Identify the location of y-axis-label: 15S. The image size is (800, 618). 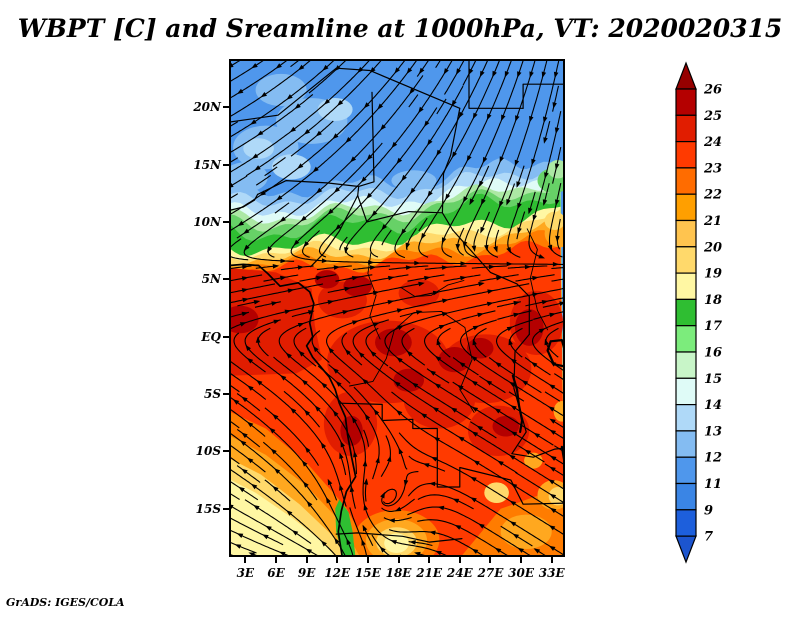
(208, 508).